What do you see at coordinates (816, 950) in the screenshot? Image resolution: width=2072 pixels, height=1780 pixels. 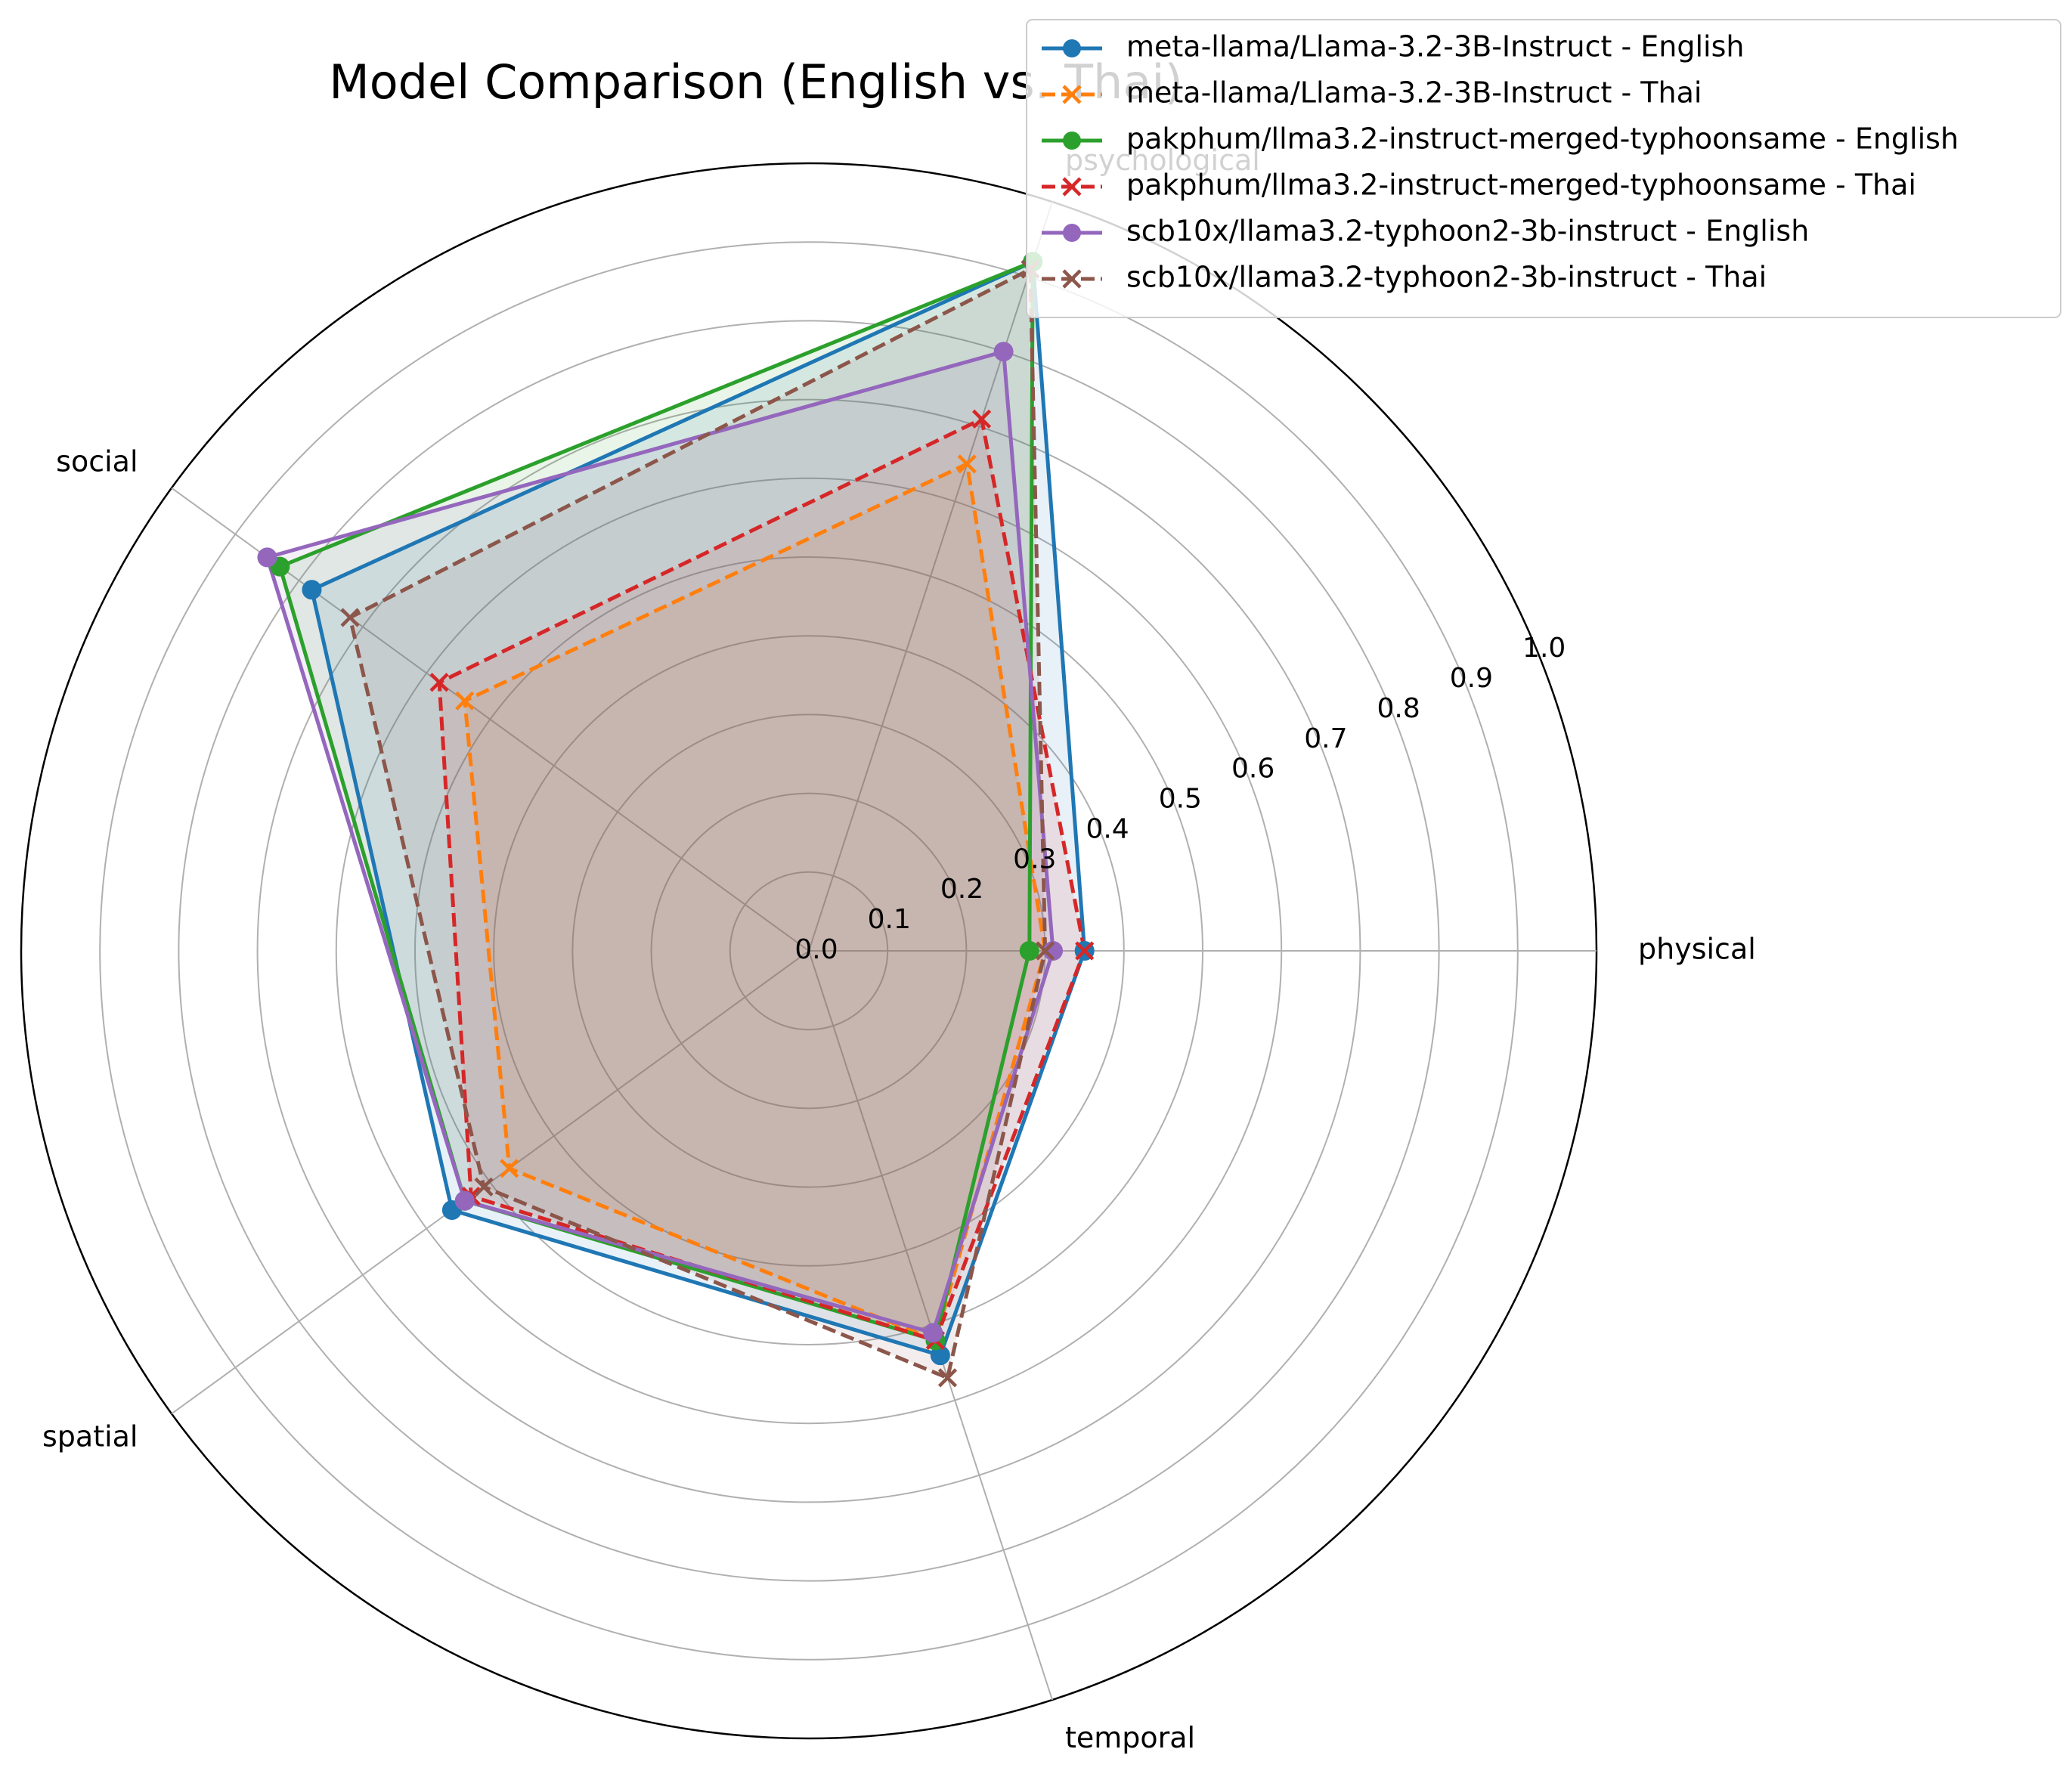 I see `r-tick-label: 0.0` at bounding box center [816, 950].